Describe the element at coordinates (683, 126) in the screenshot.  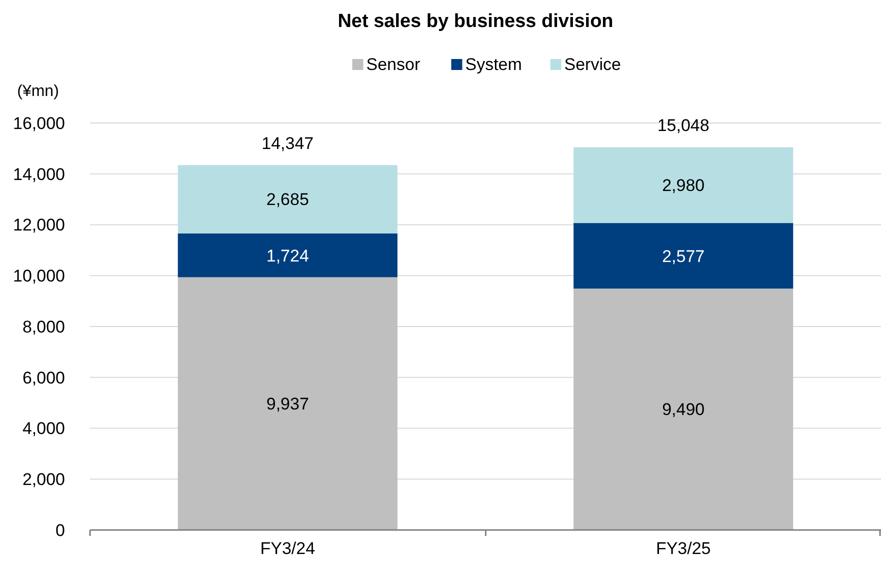
I see `total-label: 15,048` at that location.